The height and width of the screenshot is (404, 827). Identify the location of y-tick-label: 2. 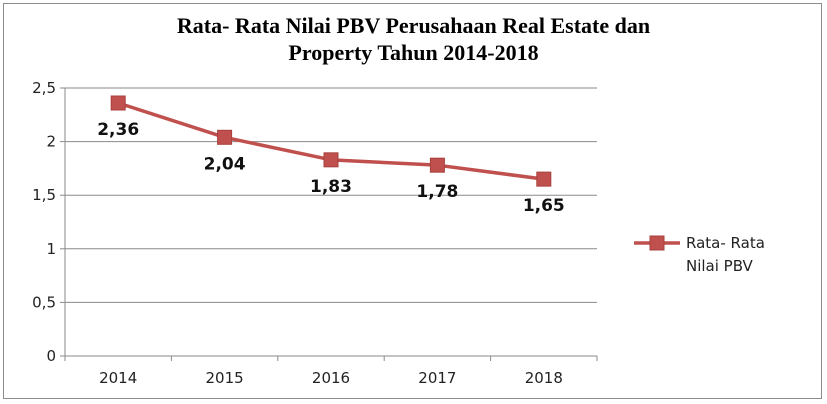
(51, 142).